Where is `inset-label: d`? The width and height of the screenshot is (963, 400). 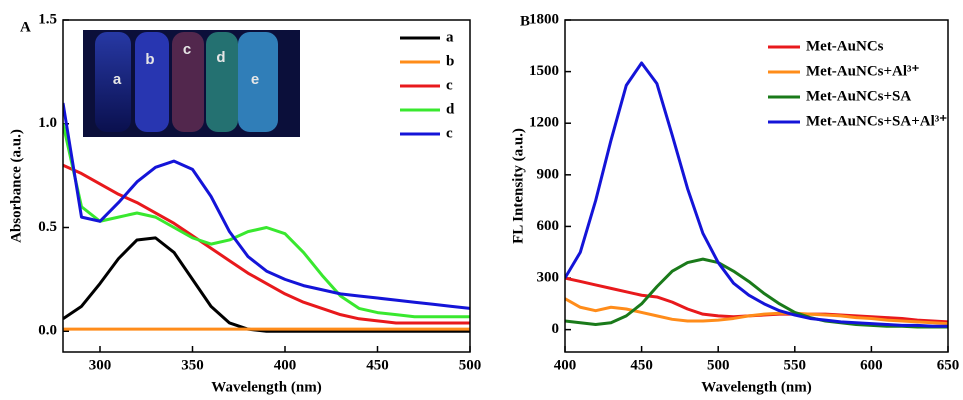
inset-label: d is located at coordinates (220, 57).